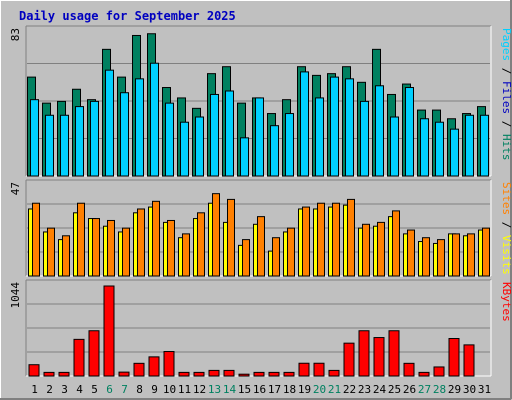  I want to click on x-day-label-2: 2, so click(49, 389).